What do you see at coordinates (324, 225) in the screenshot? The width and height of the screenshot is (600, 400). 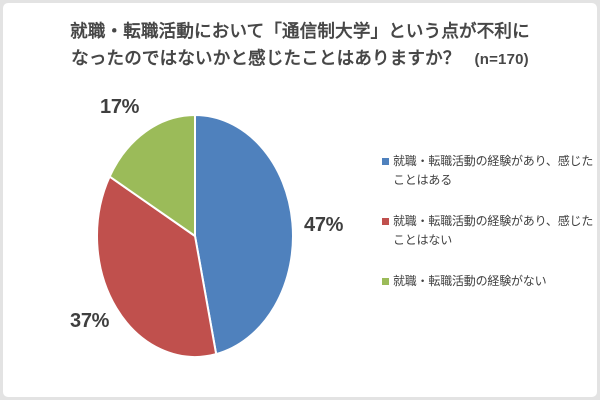 I see `slice-percent-label-blue: 47%` at bounding box center [324, 225].